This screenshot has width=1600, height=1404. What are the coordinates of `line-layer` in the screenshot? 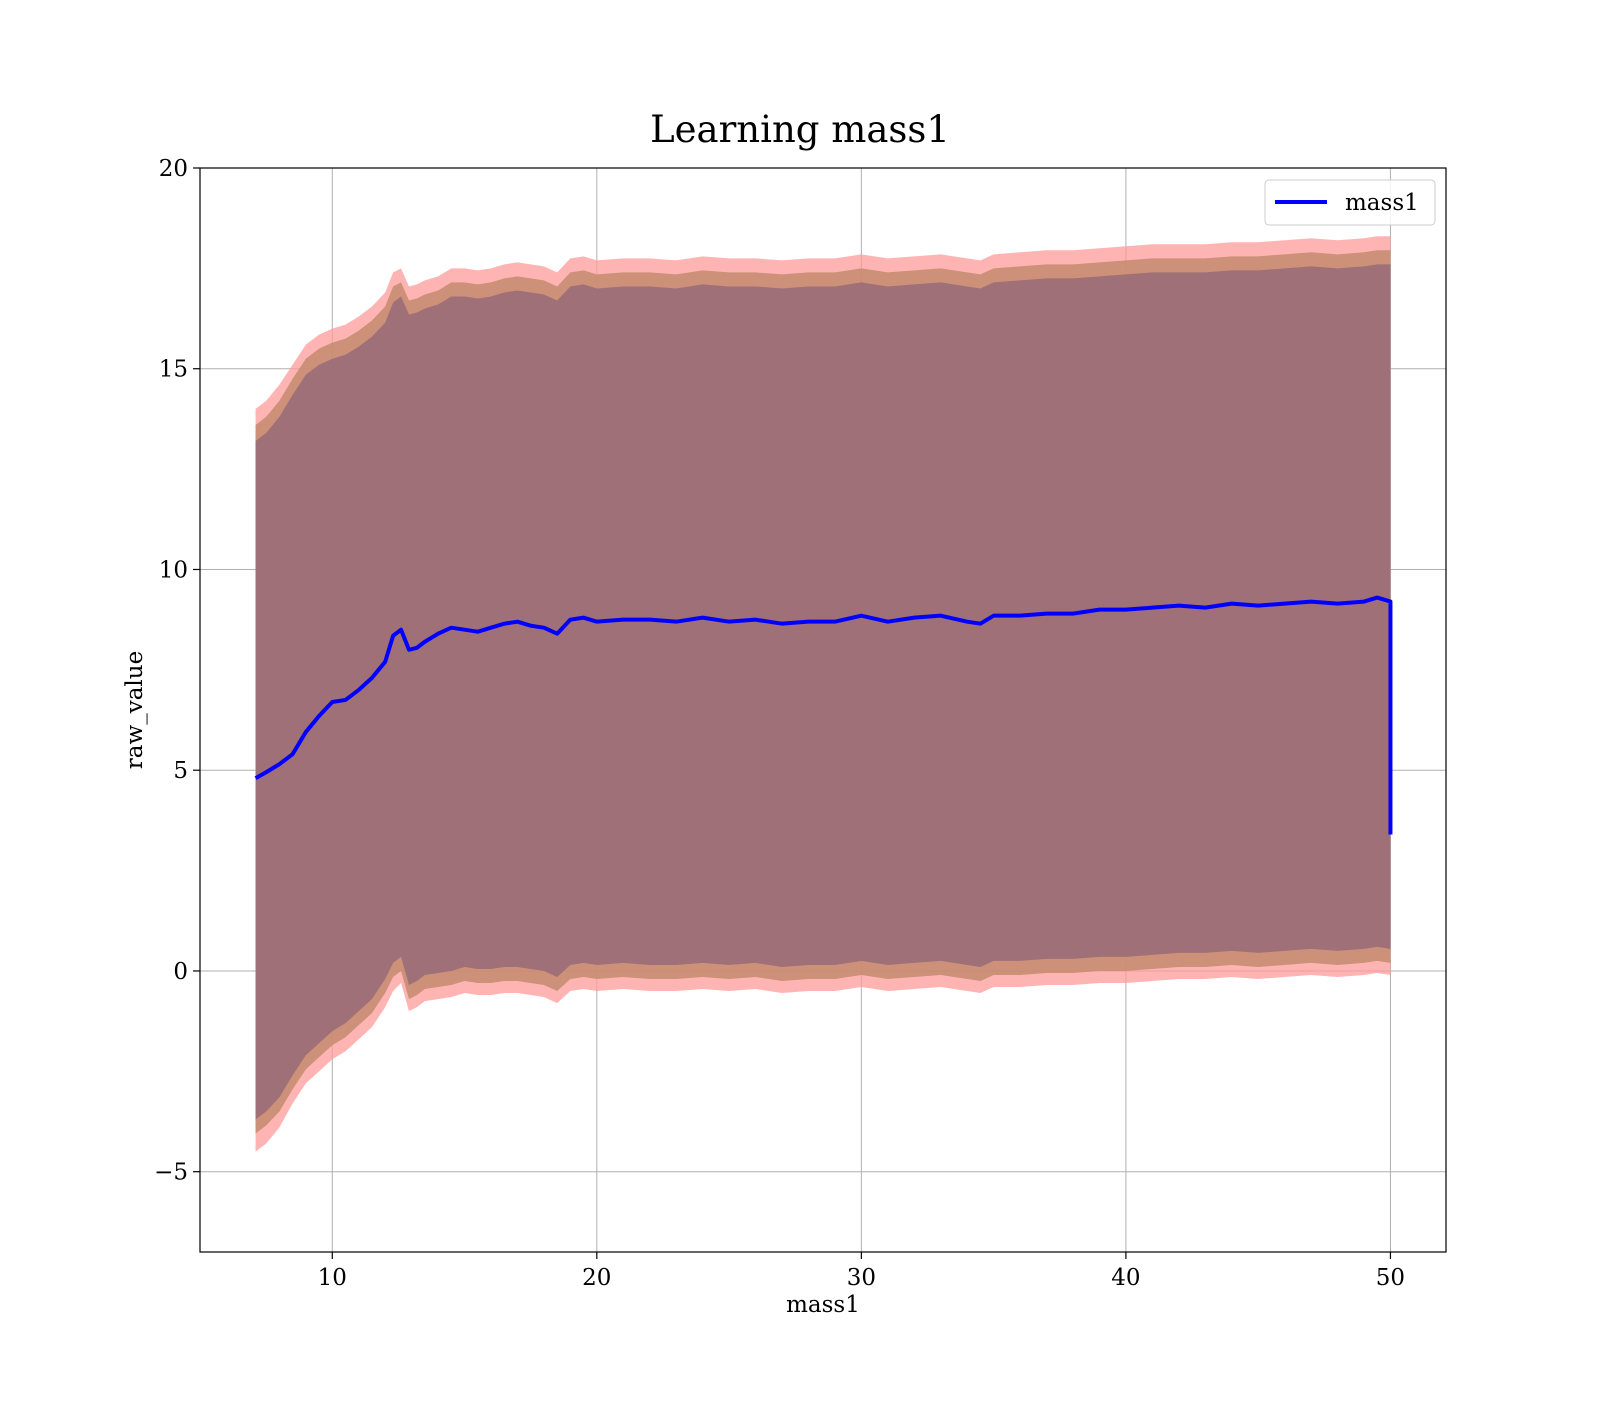 It's located at (823, 715).